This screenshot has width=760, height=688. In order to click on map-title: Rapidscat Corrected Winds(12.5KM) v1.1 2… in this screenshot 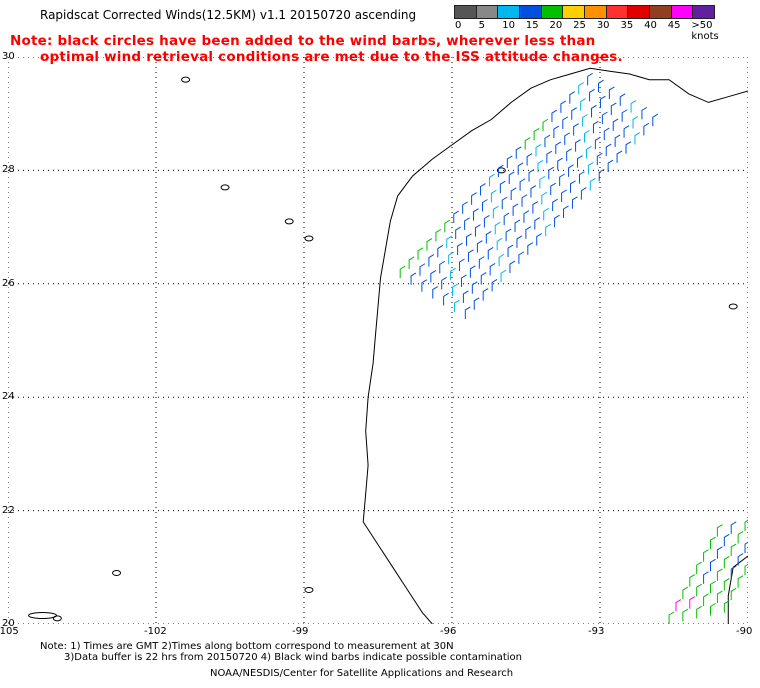, I will do `click(228, 15)`.